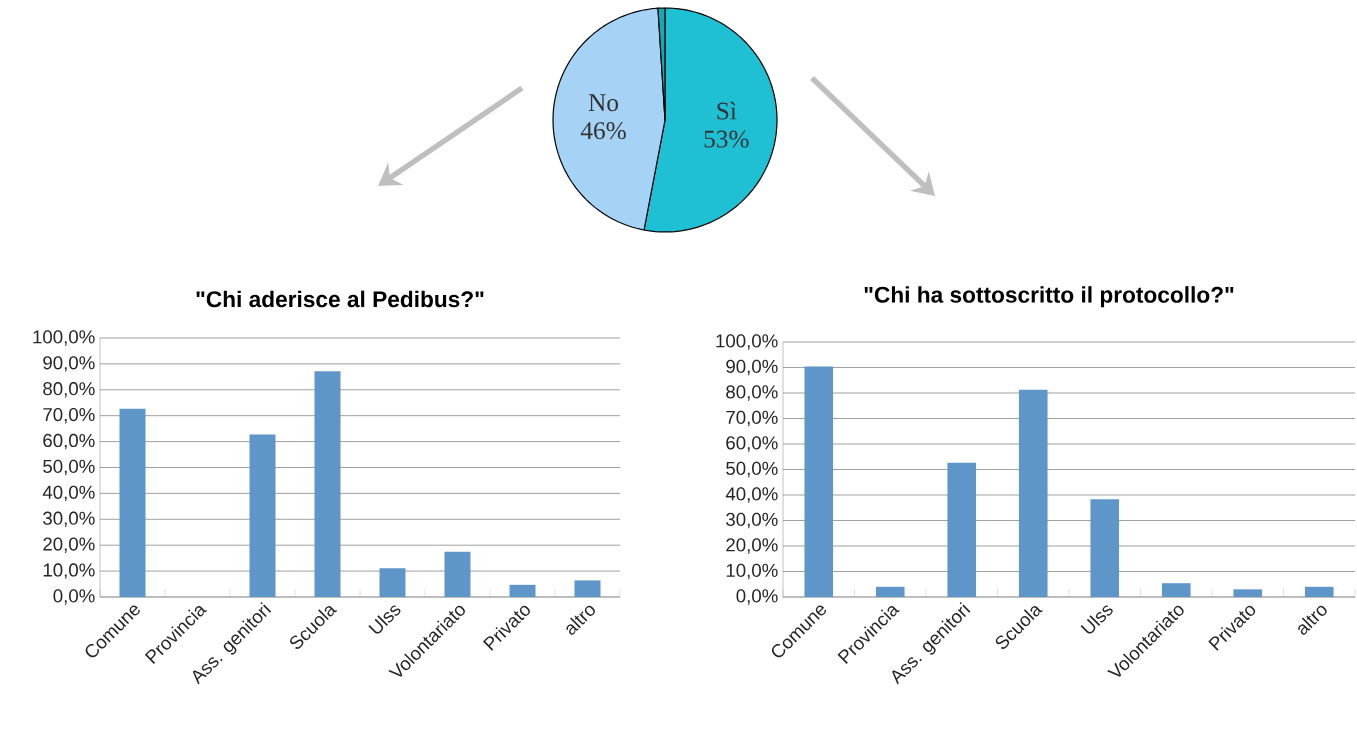 This screenshot has height=731, width=1357. I want to click on data-label: 53%, so click(726, 139).